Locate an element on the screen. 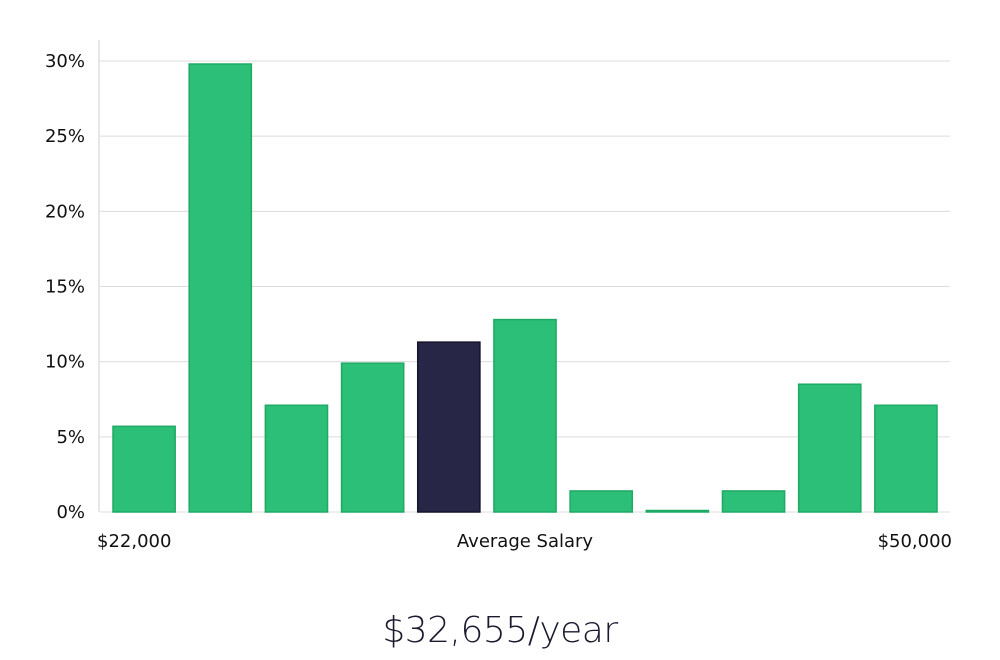 This screenshot has width=1000, height=660. y-tick-label: 10% is located at coordinates (65, 362).